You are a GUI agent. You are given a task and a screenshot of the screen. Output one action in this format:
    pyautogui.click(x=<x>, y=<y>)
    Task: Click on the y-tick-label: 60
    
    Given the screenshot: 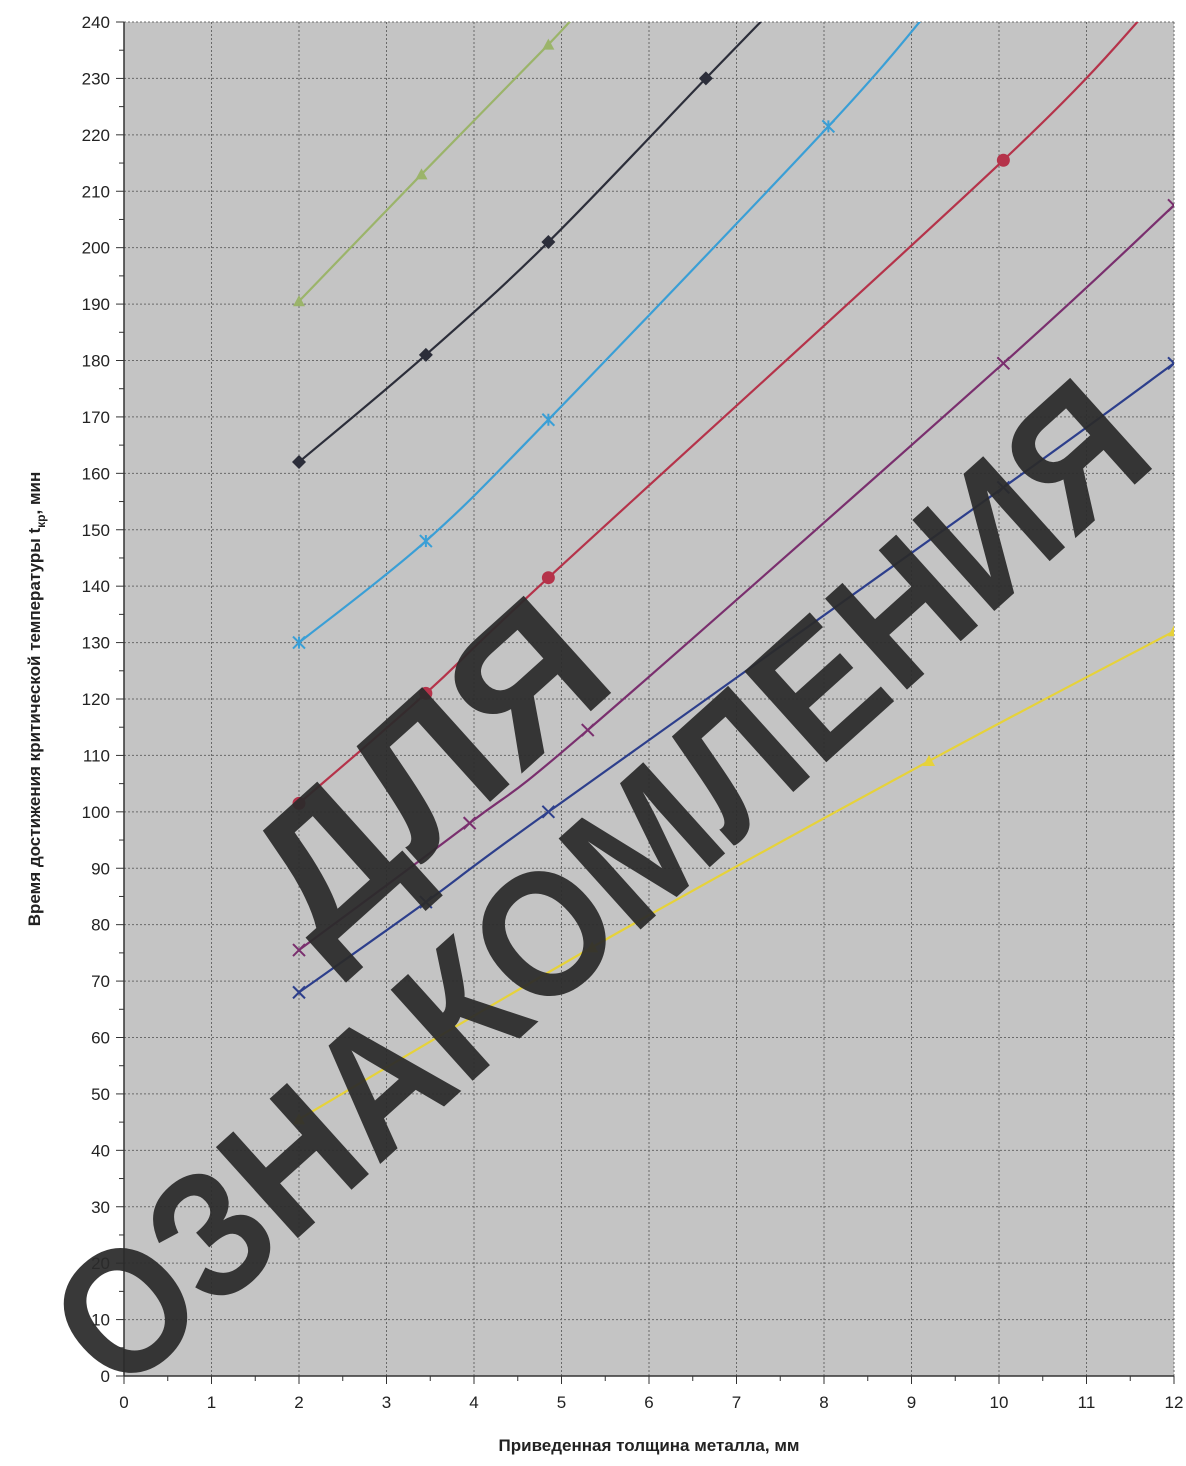 What is the action you would take?
    pyautogui.click(x=100, y=1038)
    